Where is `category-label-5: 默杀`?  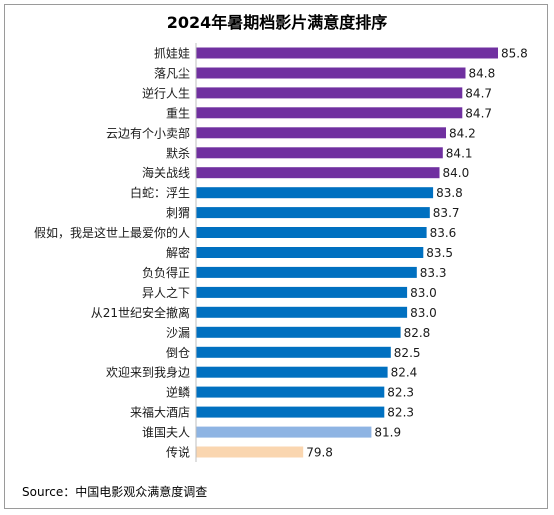
category-label-5: 默杀 is located at coordinates (178, 152).